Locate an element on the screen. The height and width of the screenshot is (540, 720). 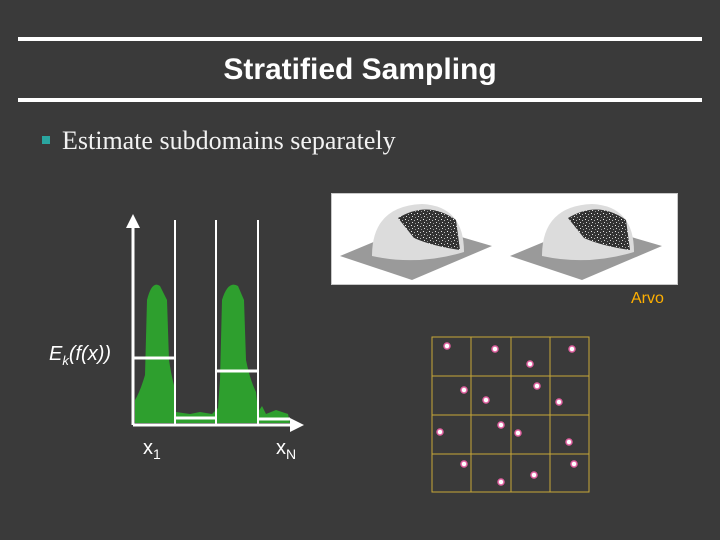
stratum-dividers is located at coordinates (216, 322).